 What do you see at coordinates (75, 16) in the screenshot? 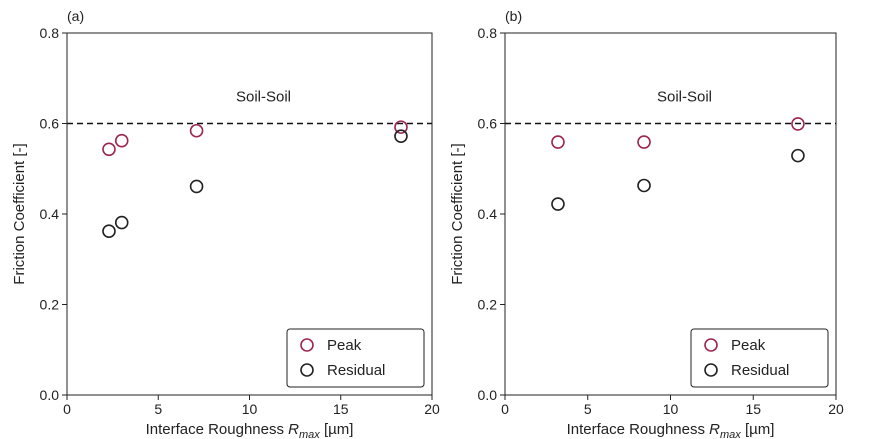
I see `panel-label: (a)` at bounding box center [75, 16].